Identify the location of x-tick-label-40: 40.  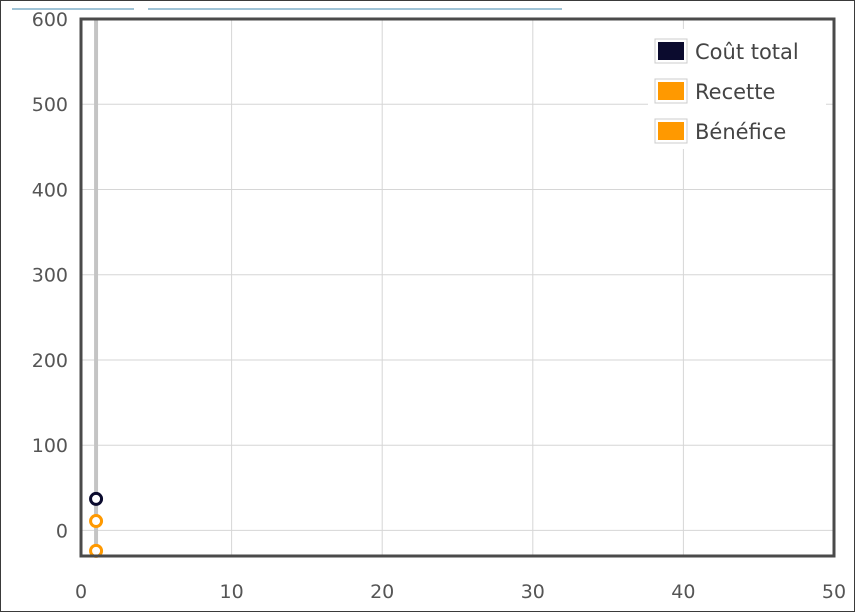
(683, 592).